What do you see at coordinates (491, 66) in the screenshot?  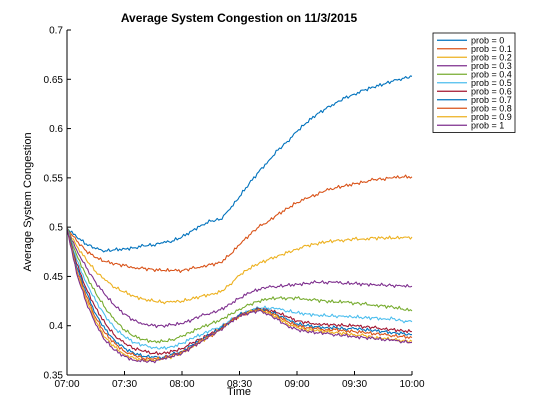 I see `legend-entry: prob = 0.3` at bounding box center [491, 66].